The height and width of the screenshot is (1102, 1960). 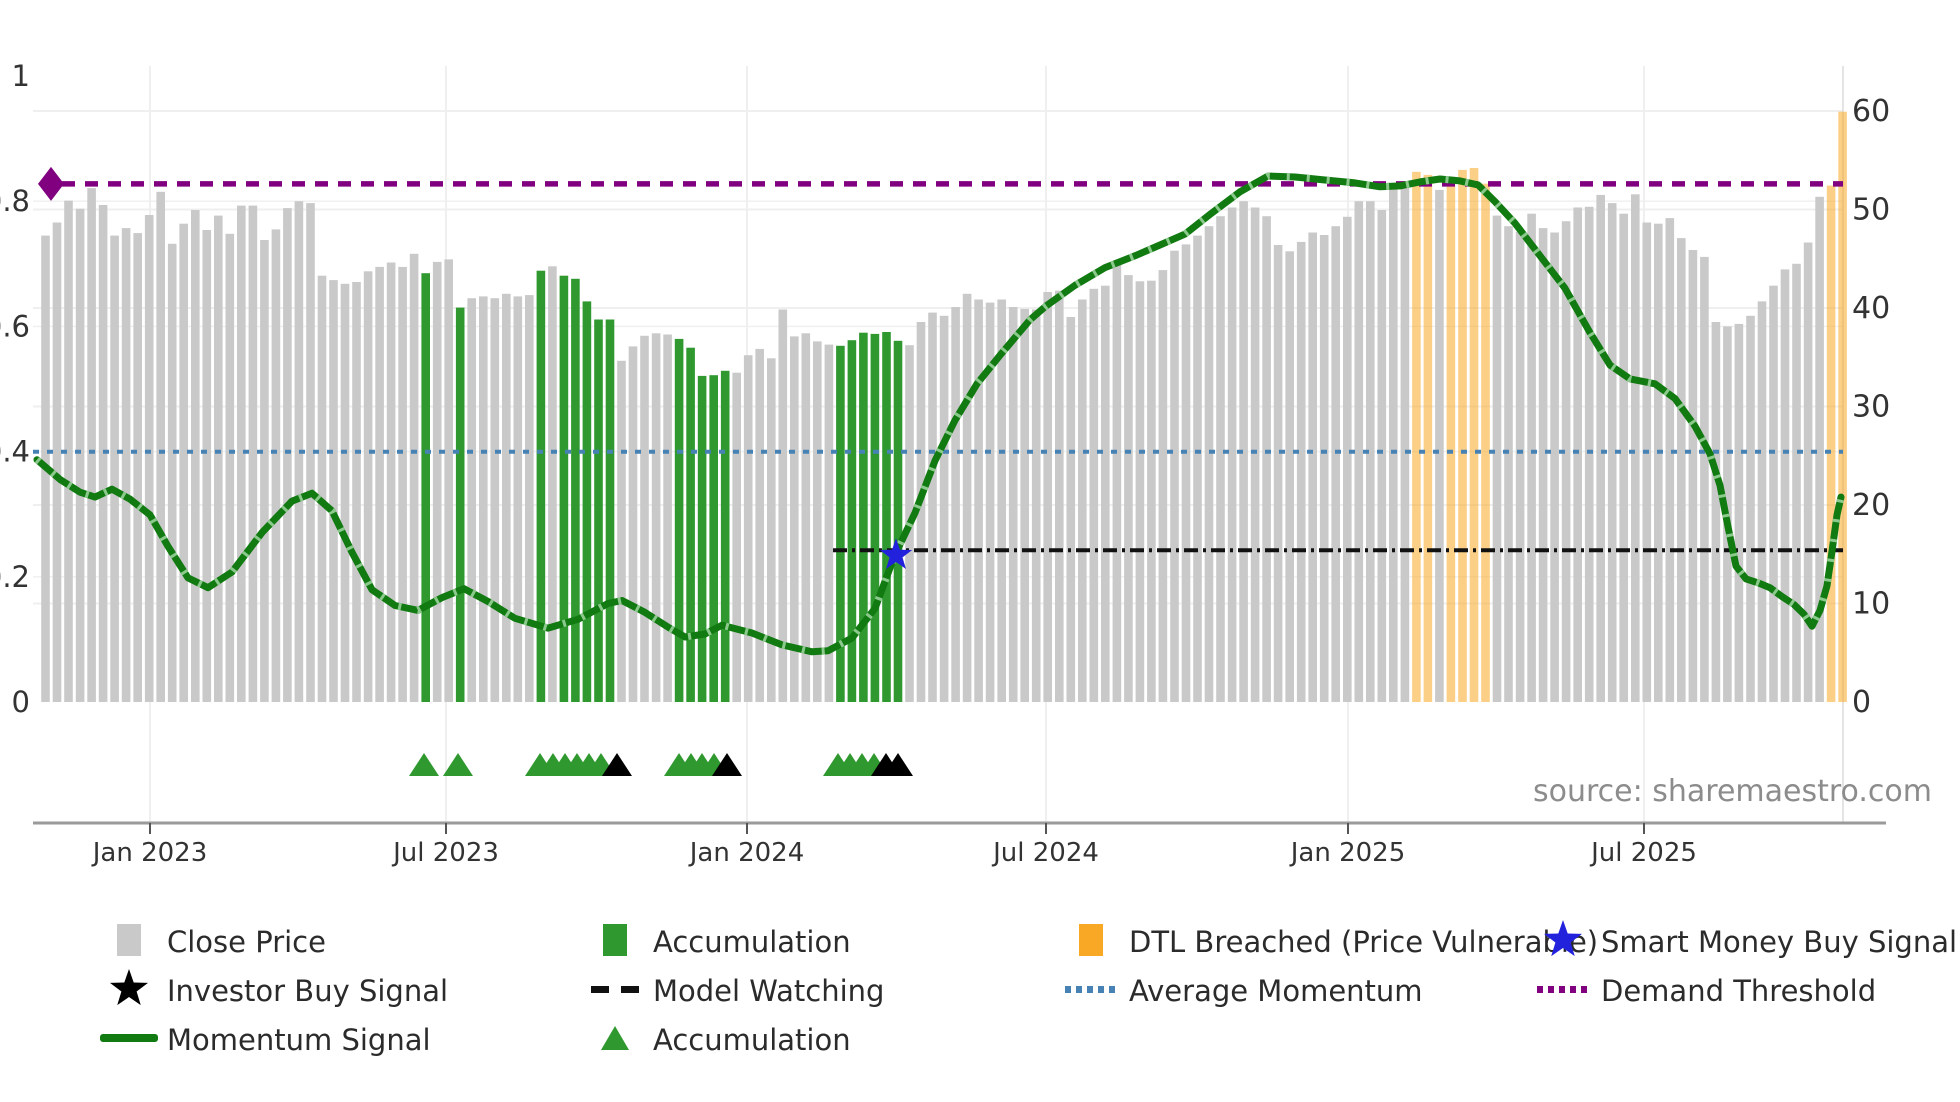 I want to click on legend-item-close-price: Close Price, so click(x=211, y=942).